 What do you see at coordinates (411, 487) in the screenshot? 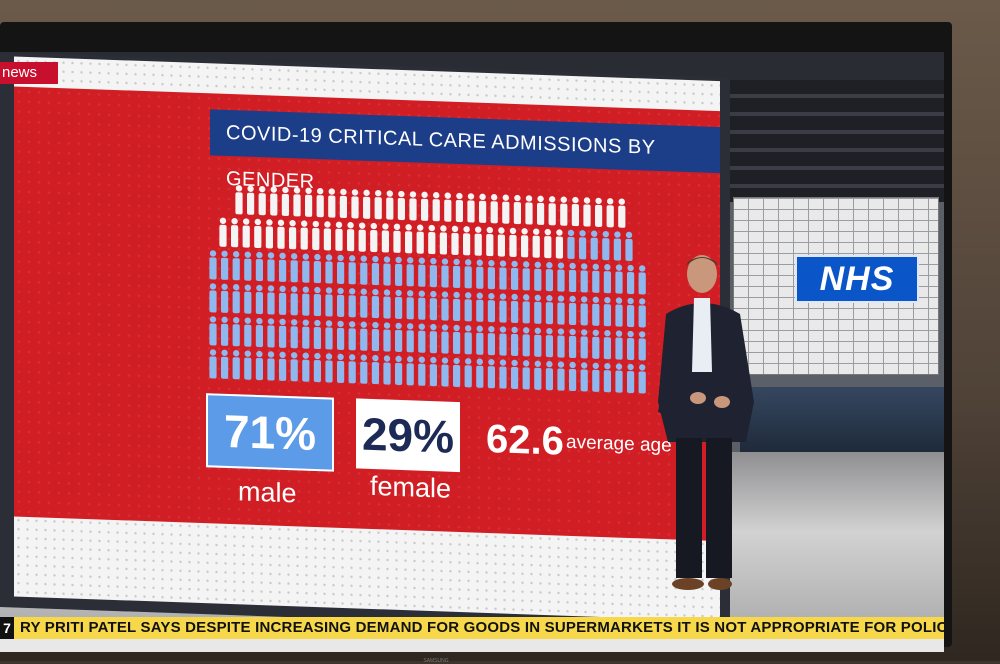
I see `female-label: female` at bounding box center [411, 487].